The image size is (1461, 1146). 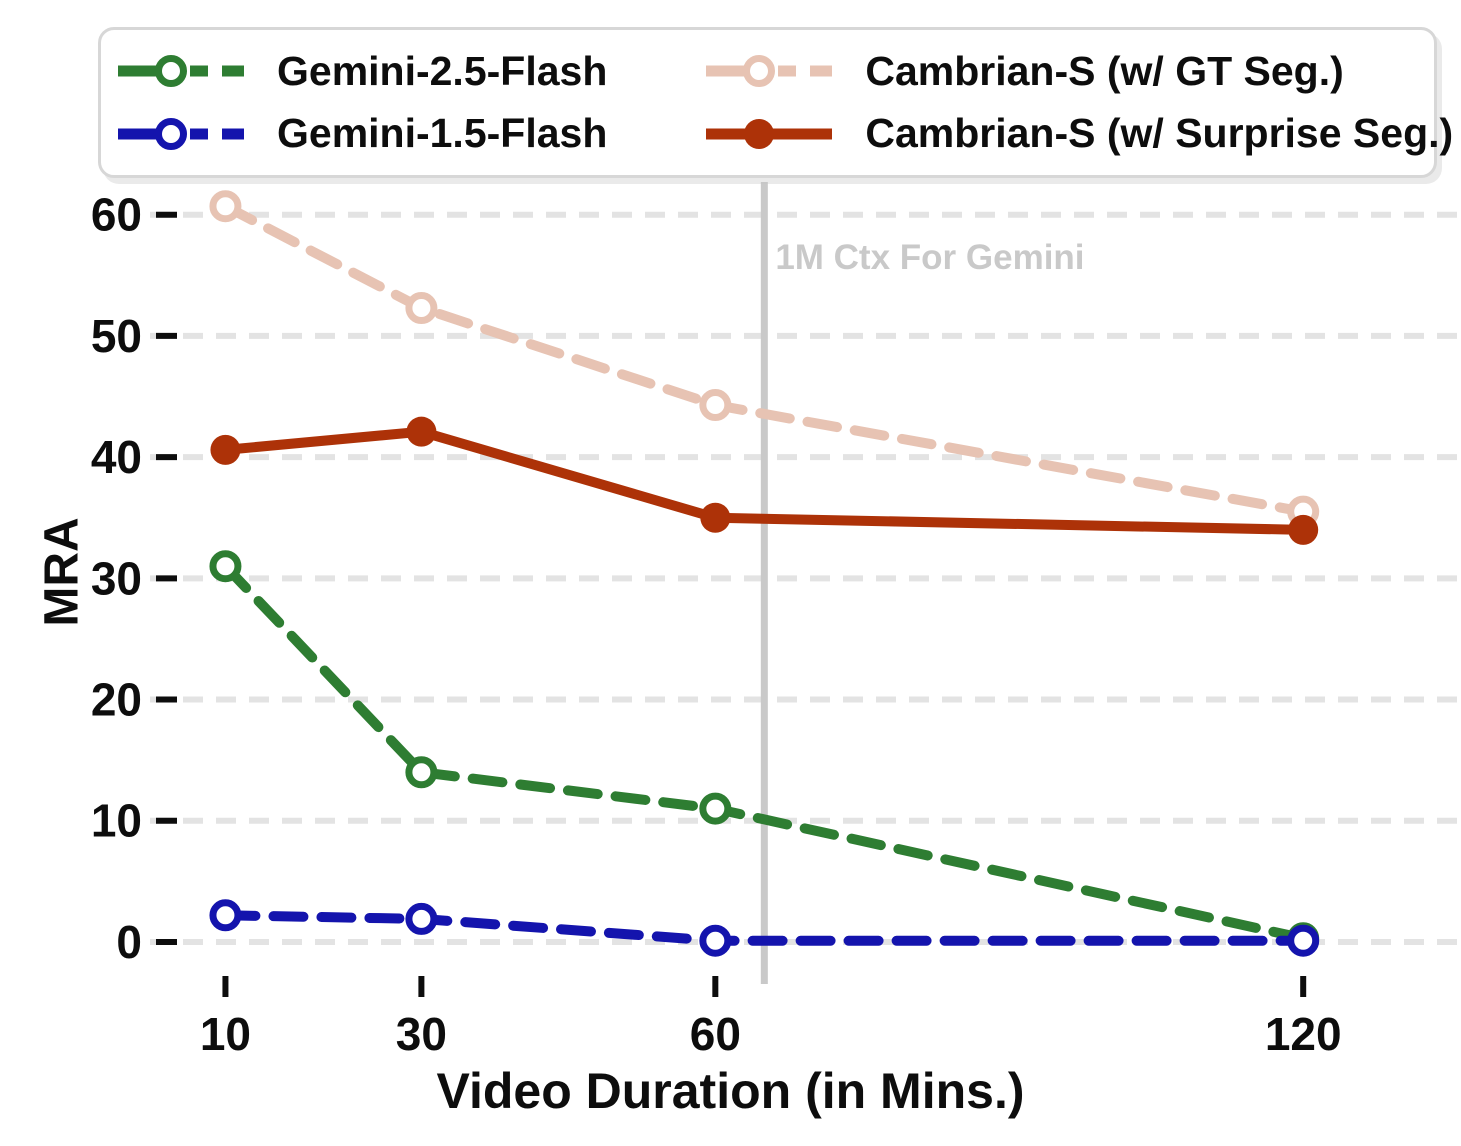 I want to click on marker-cambrian-s-w-gt-seg-x10, so click(x=225, y=206).